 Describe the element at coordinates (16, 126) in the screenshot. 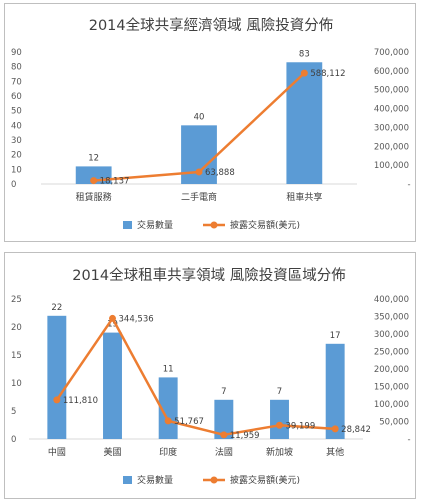

I see `y-tick-label: 40` at that location.